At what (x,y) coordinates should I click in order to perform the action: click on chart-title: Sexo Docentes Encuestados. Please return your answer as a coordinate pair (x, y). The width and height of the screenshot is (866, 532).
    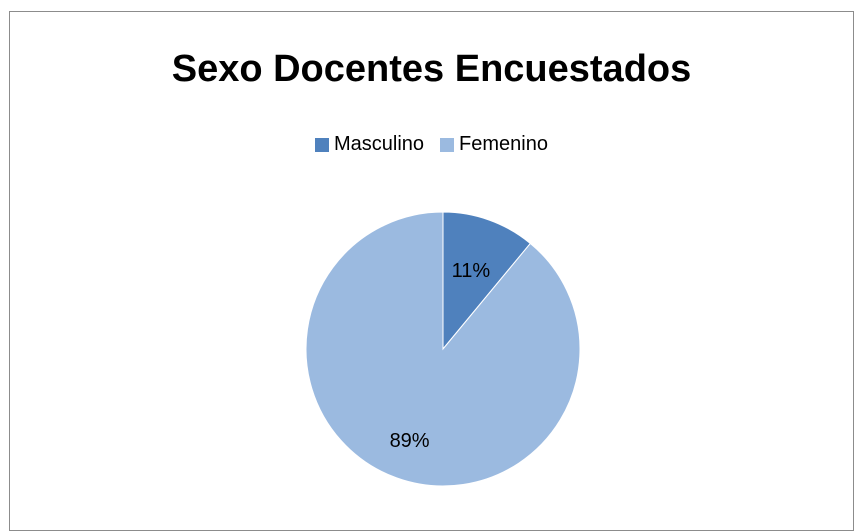
    Looking at the image, I should click on (431, 69).